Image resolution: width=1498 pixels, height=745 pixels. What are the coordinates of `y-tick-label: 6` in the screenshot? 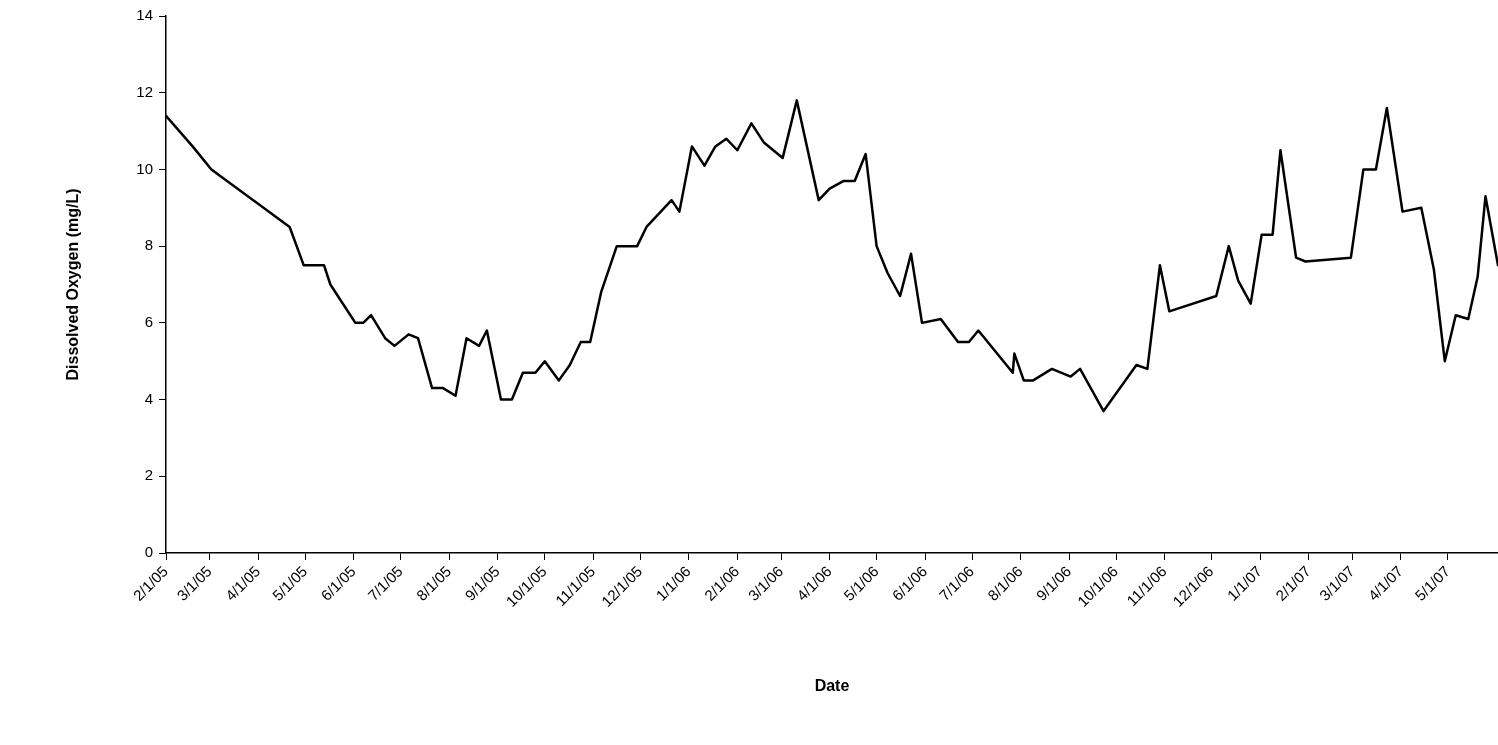 It's located at (148, 321).